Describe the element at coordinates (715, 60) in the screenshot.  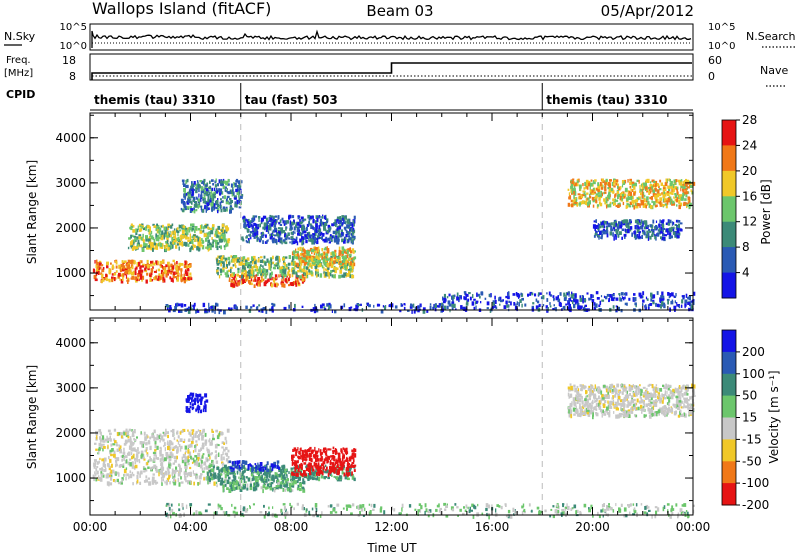
I see `freq-right-tick-top: 60` at that location.